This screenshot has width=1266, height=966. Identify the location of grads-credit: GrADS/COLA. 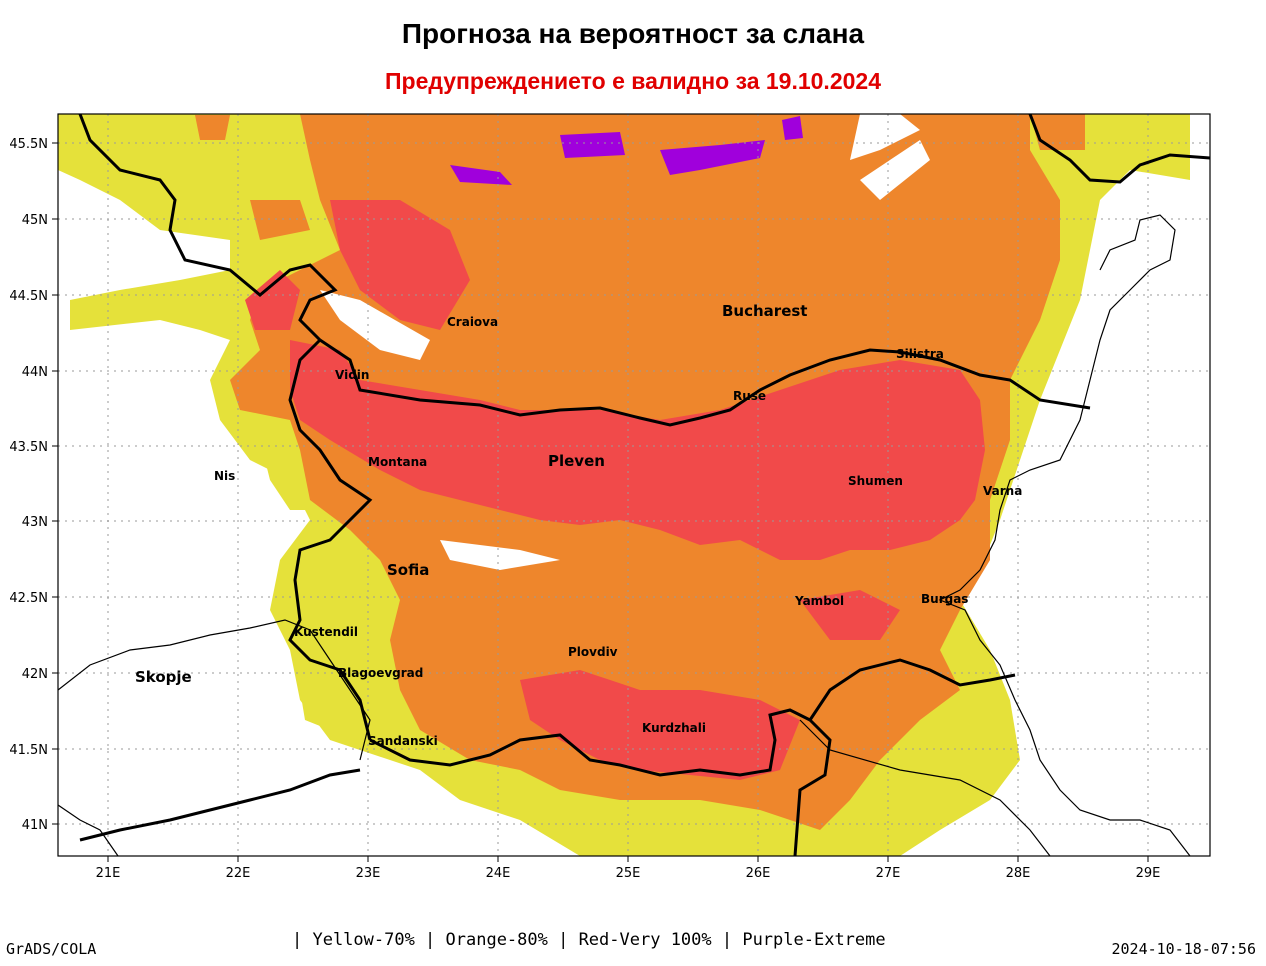
(51, 949).